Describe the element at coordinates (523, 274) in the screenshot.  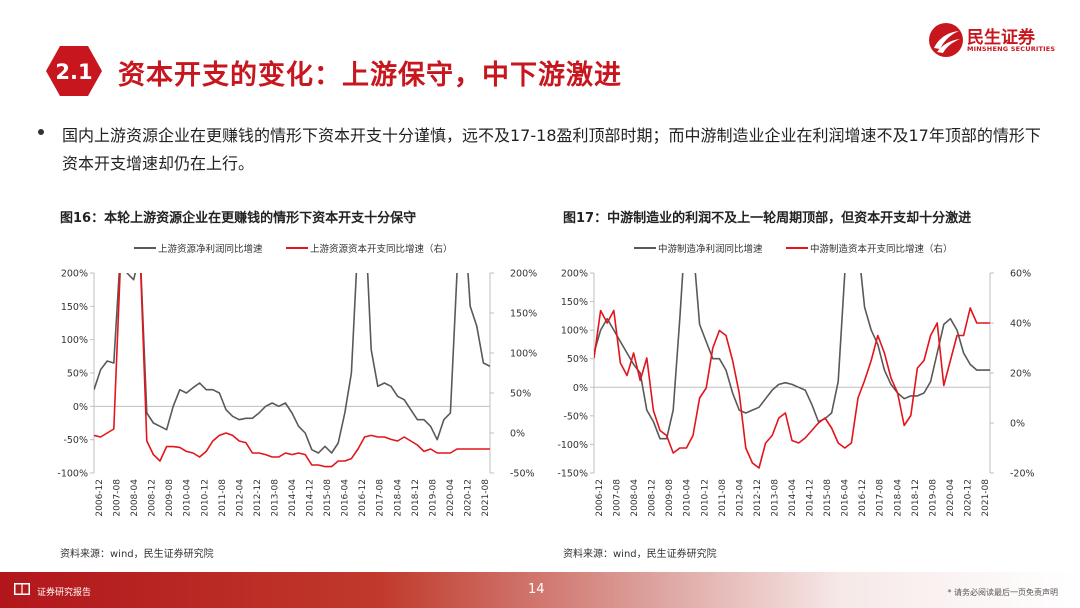
I see `y-right-tick-label: 200%` at that location.